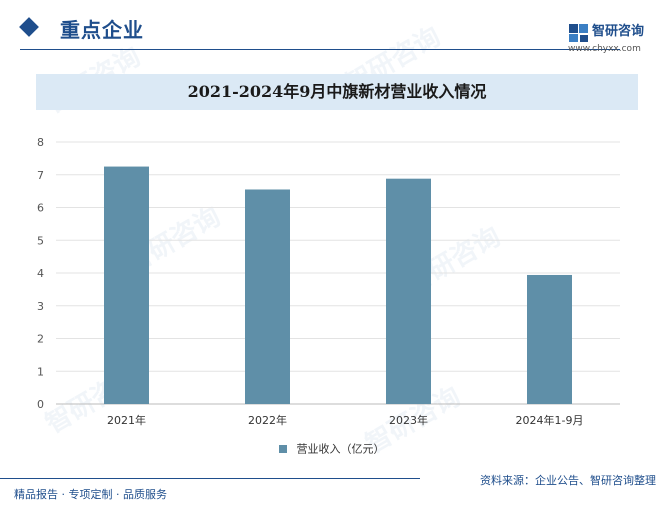  I want to click on y-tick-label: 3, so click(40, 306).